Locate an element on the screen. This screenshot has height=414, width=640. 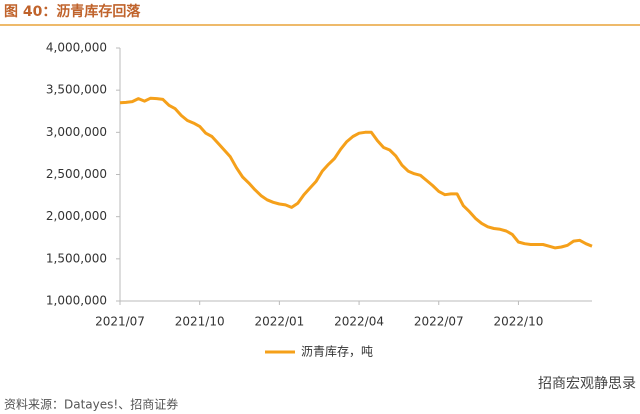
y-tick-label: 2,000,000 is located at coordinates (76, 216).